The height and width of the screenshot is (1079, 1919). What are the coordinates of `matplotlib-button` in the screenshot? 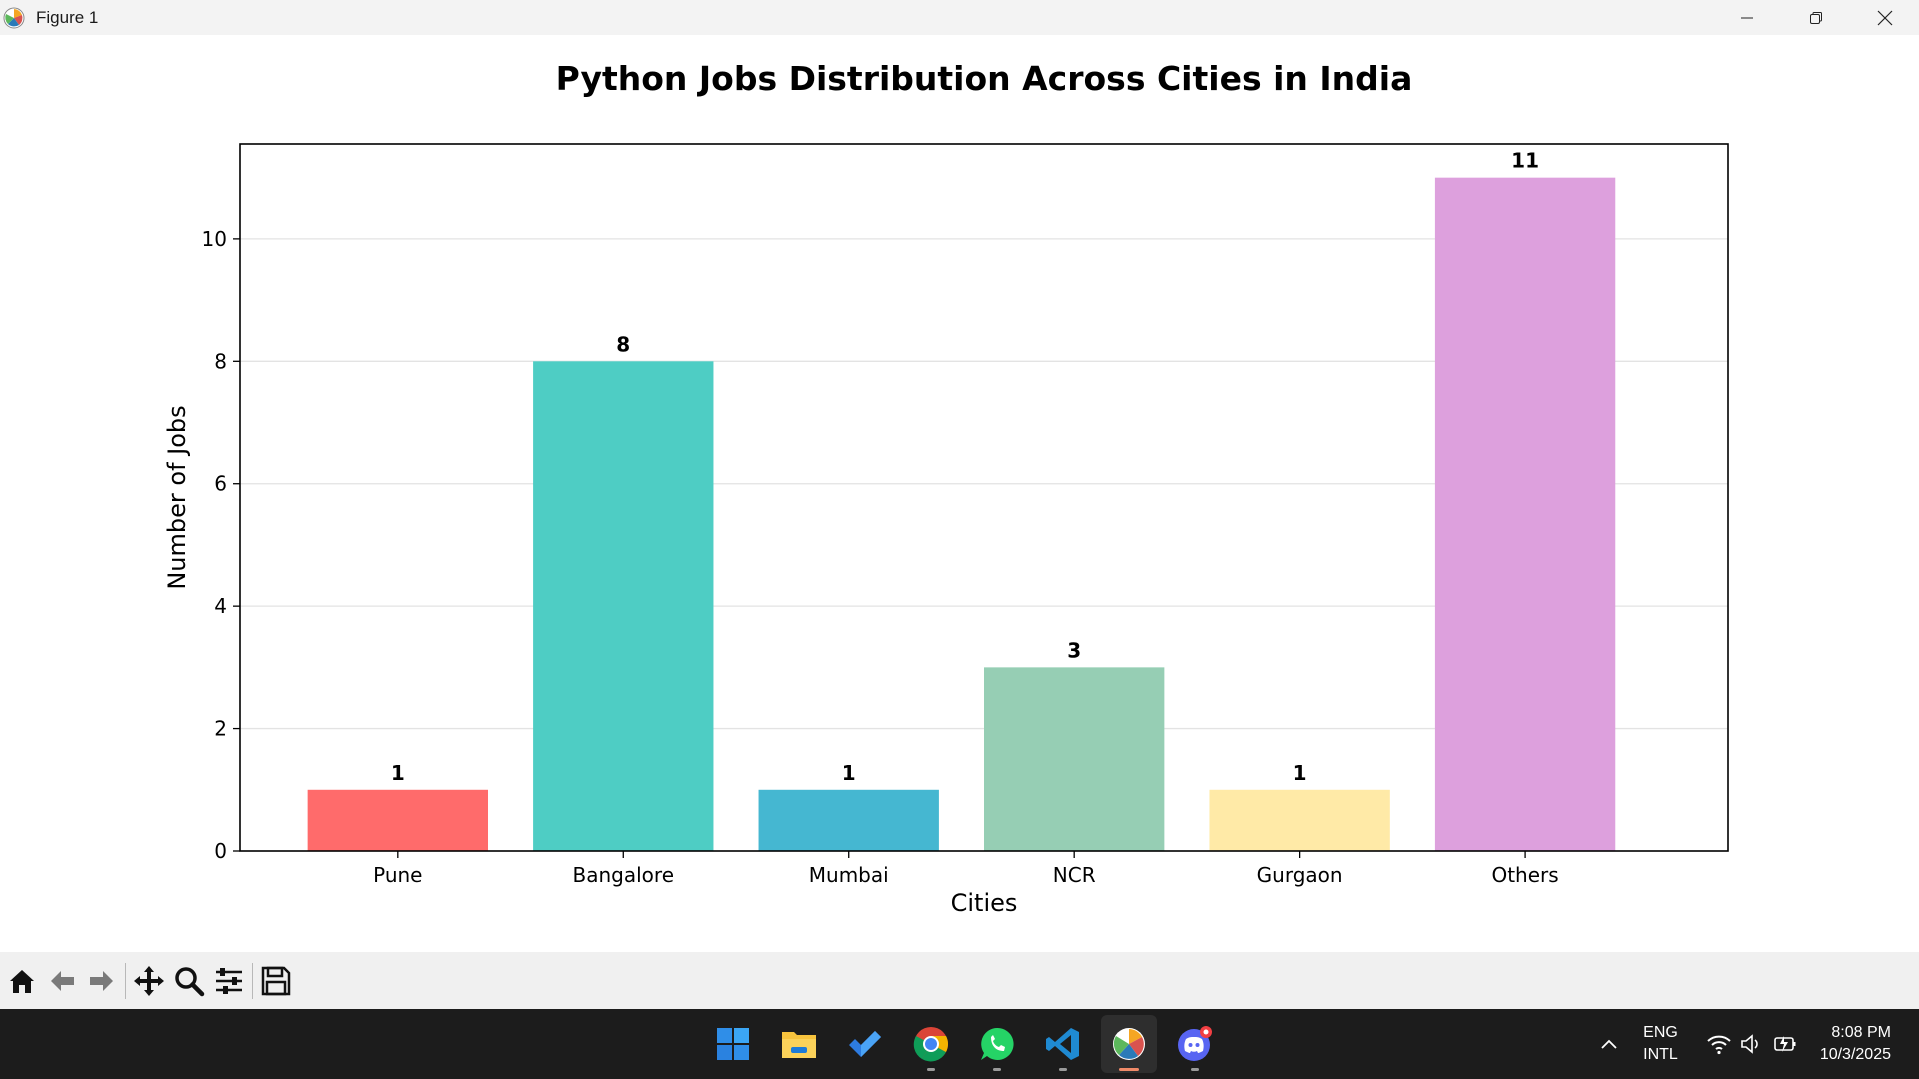 It's located at (1129, 1044).